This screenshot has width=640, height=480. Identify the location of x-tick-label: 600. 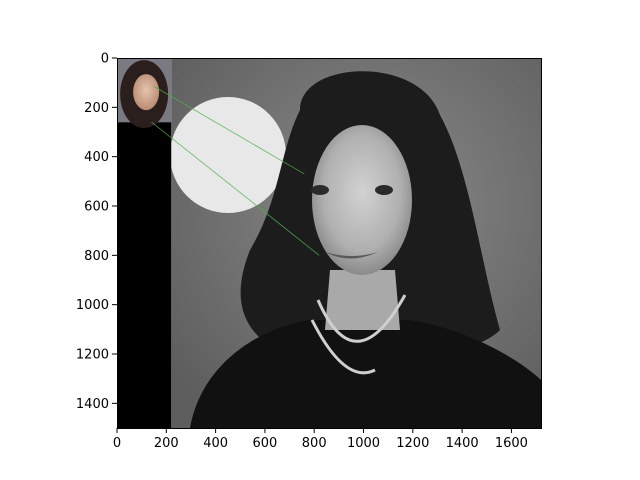
(264, 443).